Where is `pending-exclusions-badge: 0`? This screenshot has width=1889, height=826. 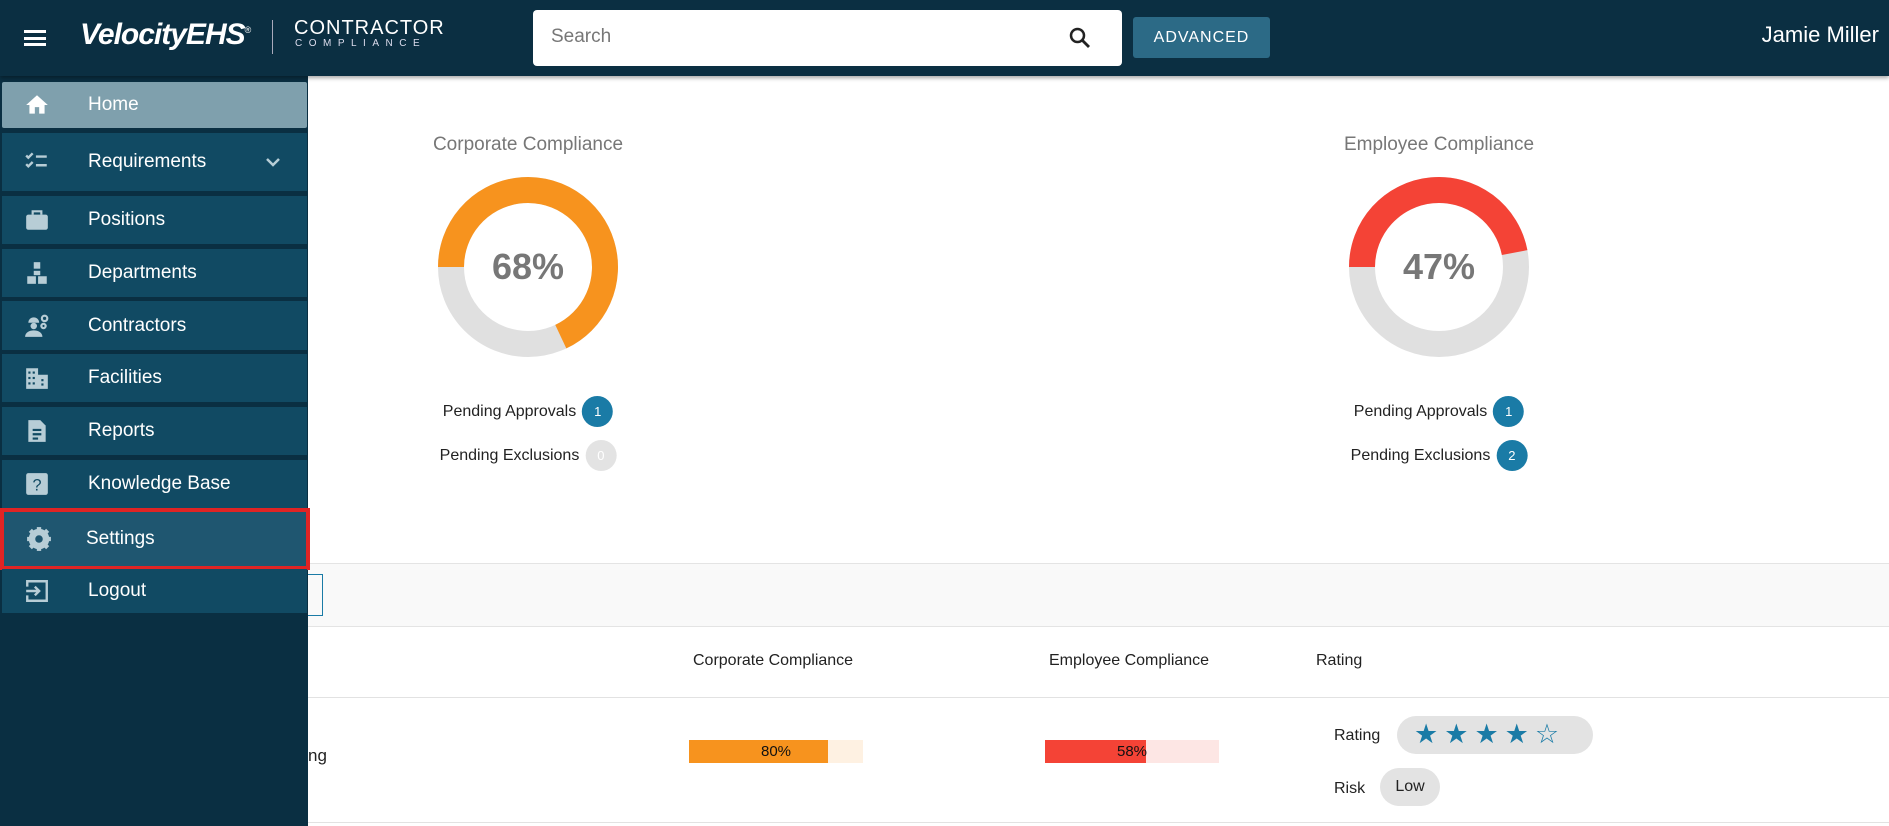
pending-exclusions-badge: 0 is located at coordinates (601, 455).